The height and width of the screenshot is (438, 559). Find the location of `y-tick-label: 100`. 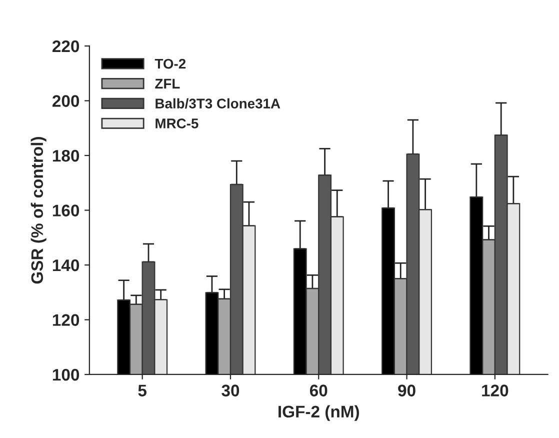

y-tick-label: 100 is located at coordinates (66, 374).